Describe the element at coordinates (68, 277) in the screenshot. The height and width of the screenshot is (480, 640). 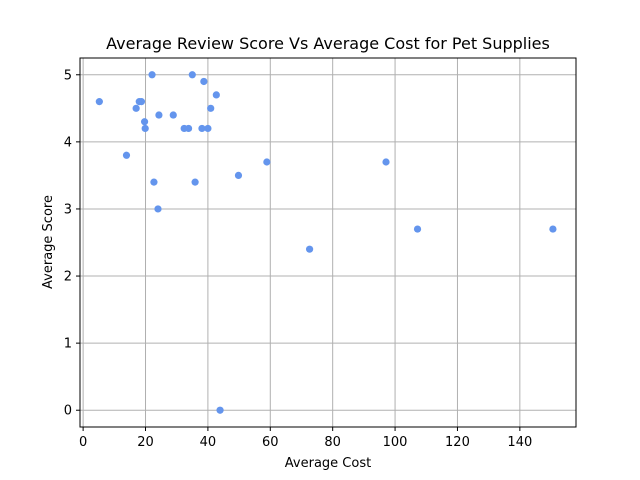
I see `y-tick-label: 2` at that location.